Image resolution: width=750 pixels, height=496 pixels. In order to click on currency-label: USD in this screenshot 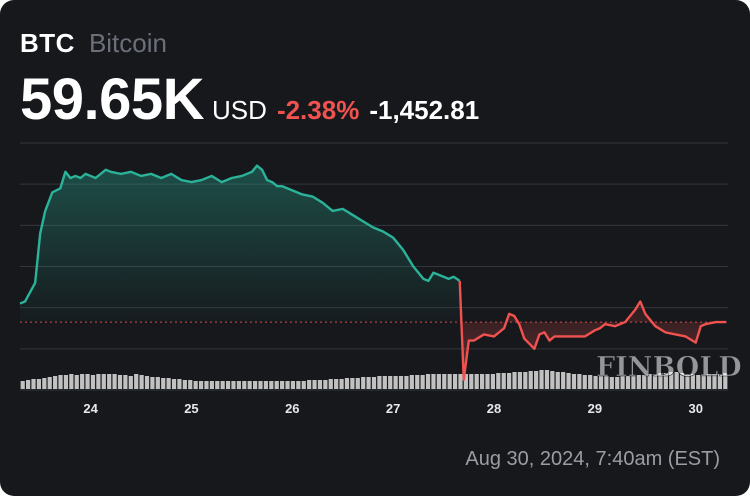, I will do `click(239, 110)`.